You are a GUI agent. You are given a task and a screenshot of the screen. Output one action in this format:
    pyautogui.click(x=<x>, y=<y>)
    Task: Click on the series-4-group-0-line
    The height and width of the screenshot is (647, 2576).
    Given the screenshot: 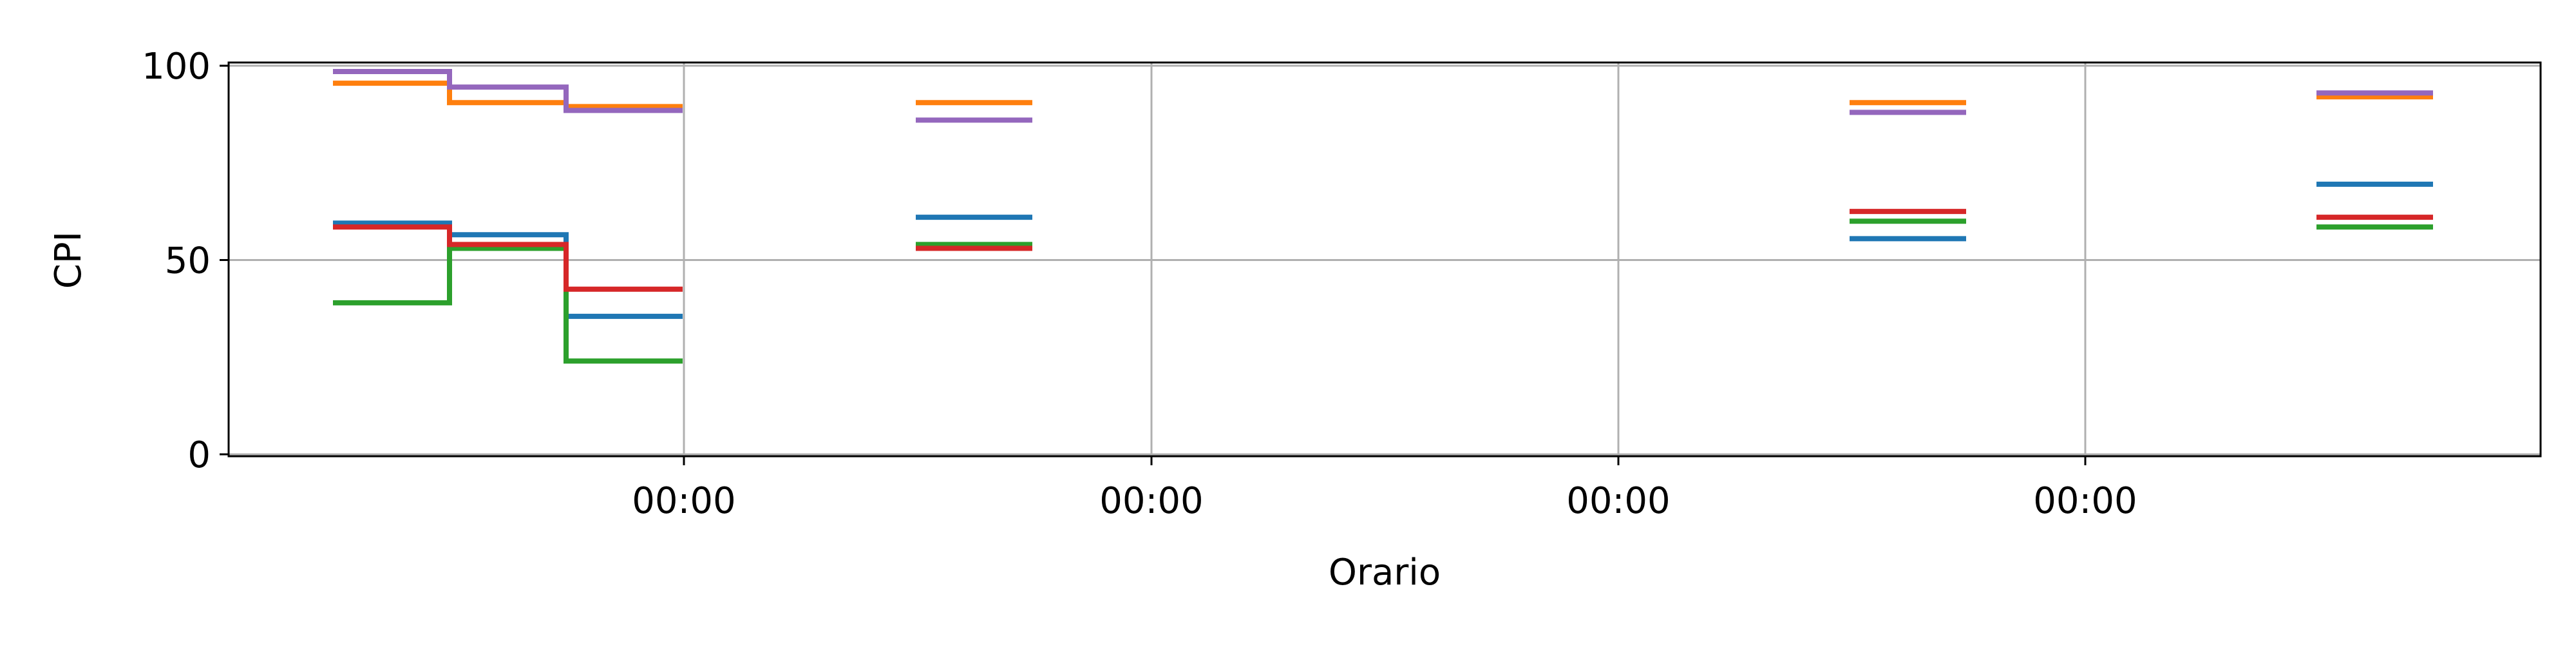 What is the action you would take?
    pyautogui.click(x=508, y=91)
    